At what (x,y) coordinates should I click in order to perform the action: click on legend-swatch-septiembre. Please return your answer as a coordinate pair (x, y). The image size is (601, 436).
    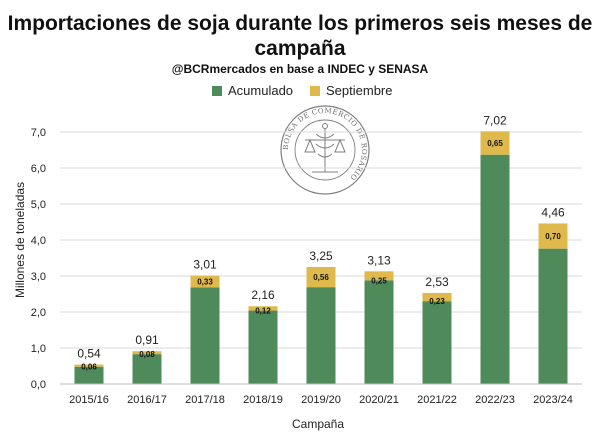
    Looking at the image, I should click on (315, 91).